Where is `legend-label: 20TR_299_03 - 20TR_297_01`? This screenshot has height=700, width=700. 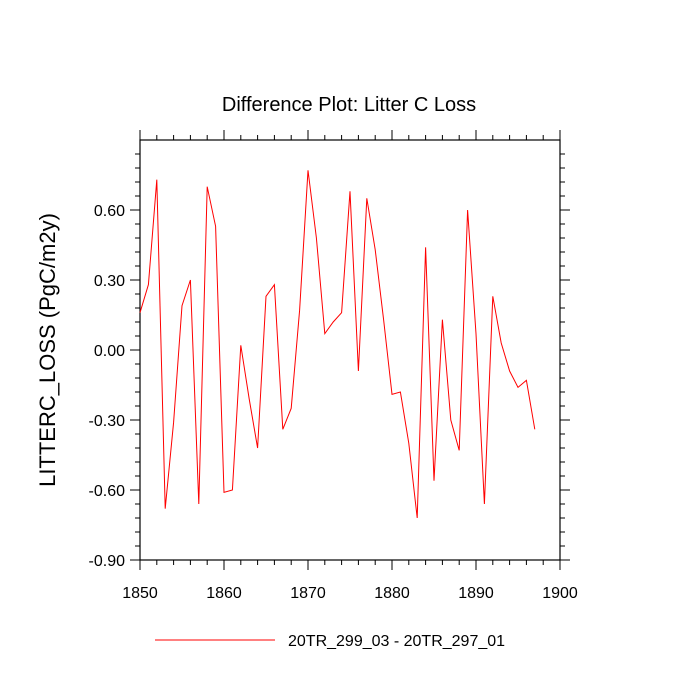
legend-label: 20TR_299_03 - 20TR_297_01 is located at coordinates (396, 641).